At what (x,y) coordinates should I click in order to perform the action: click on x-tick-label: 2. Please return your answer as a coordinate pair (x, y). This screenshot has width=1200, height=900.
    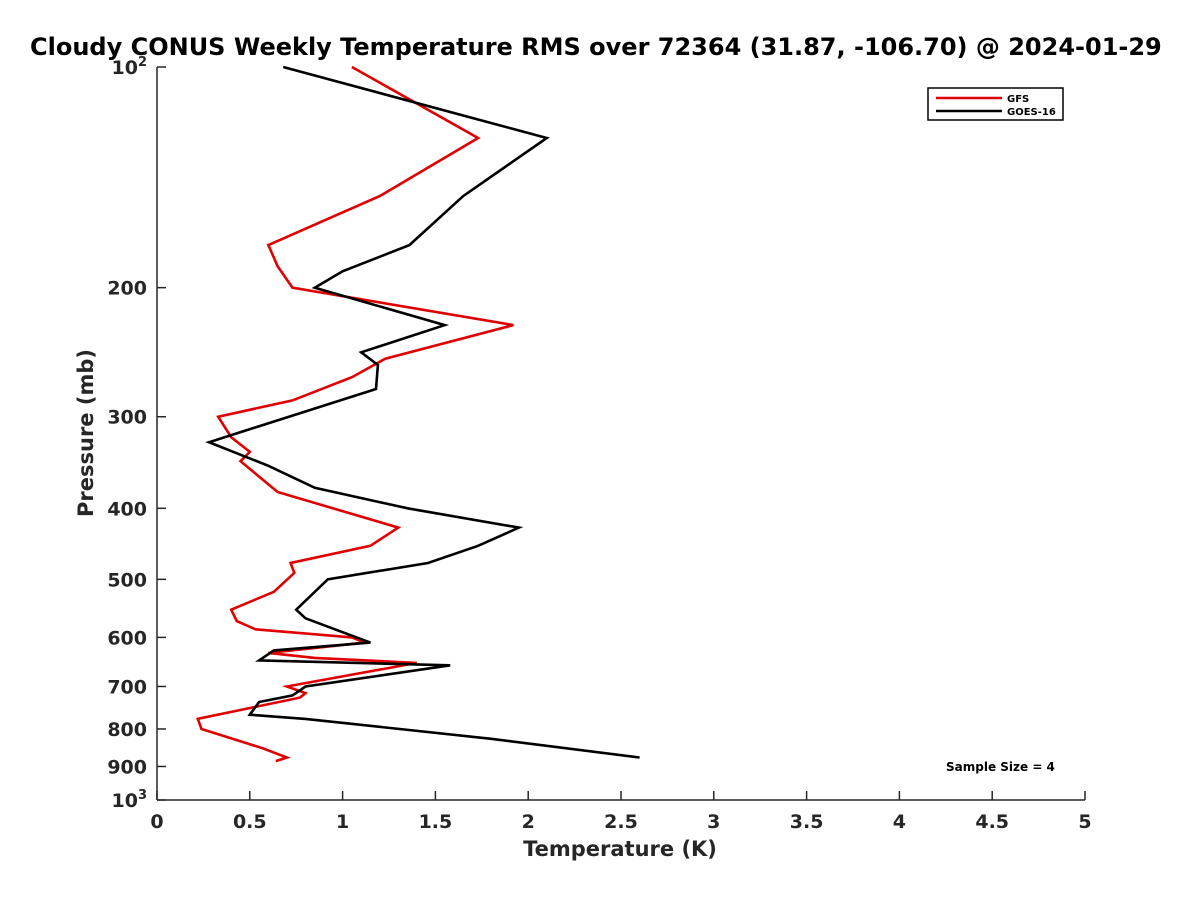
    Looking at the image, I should click on (528, 822).